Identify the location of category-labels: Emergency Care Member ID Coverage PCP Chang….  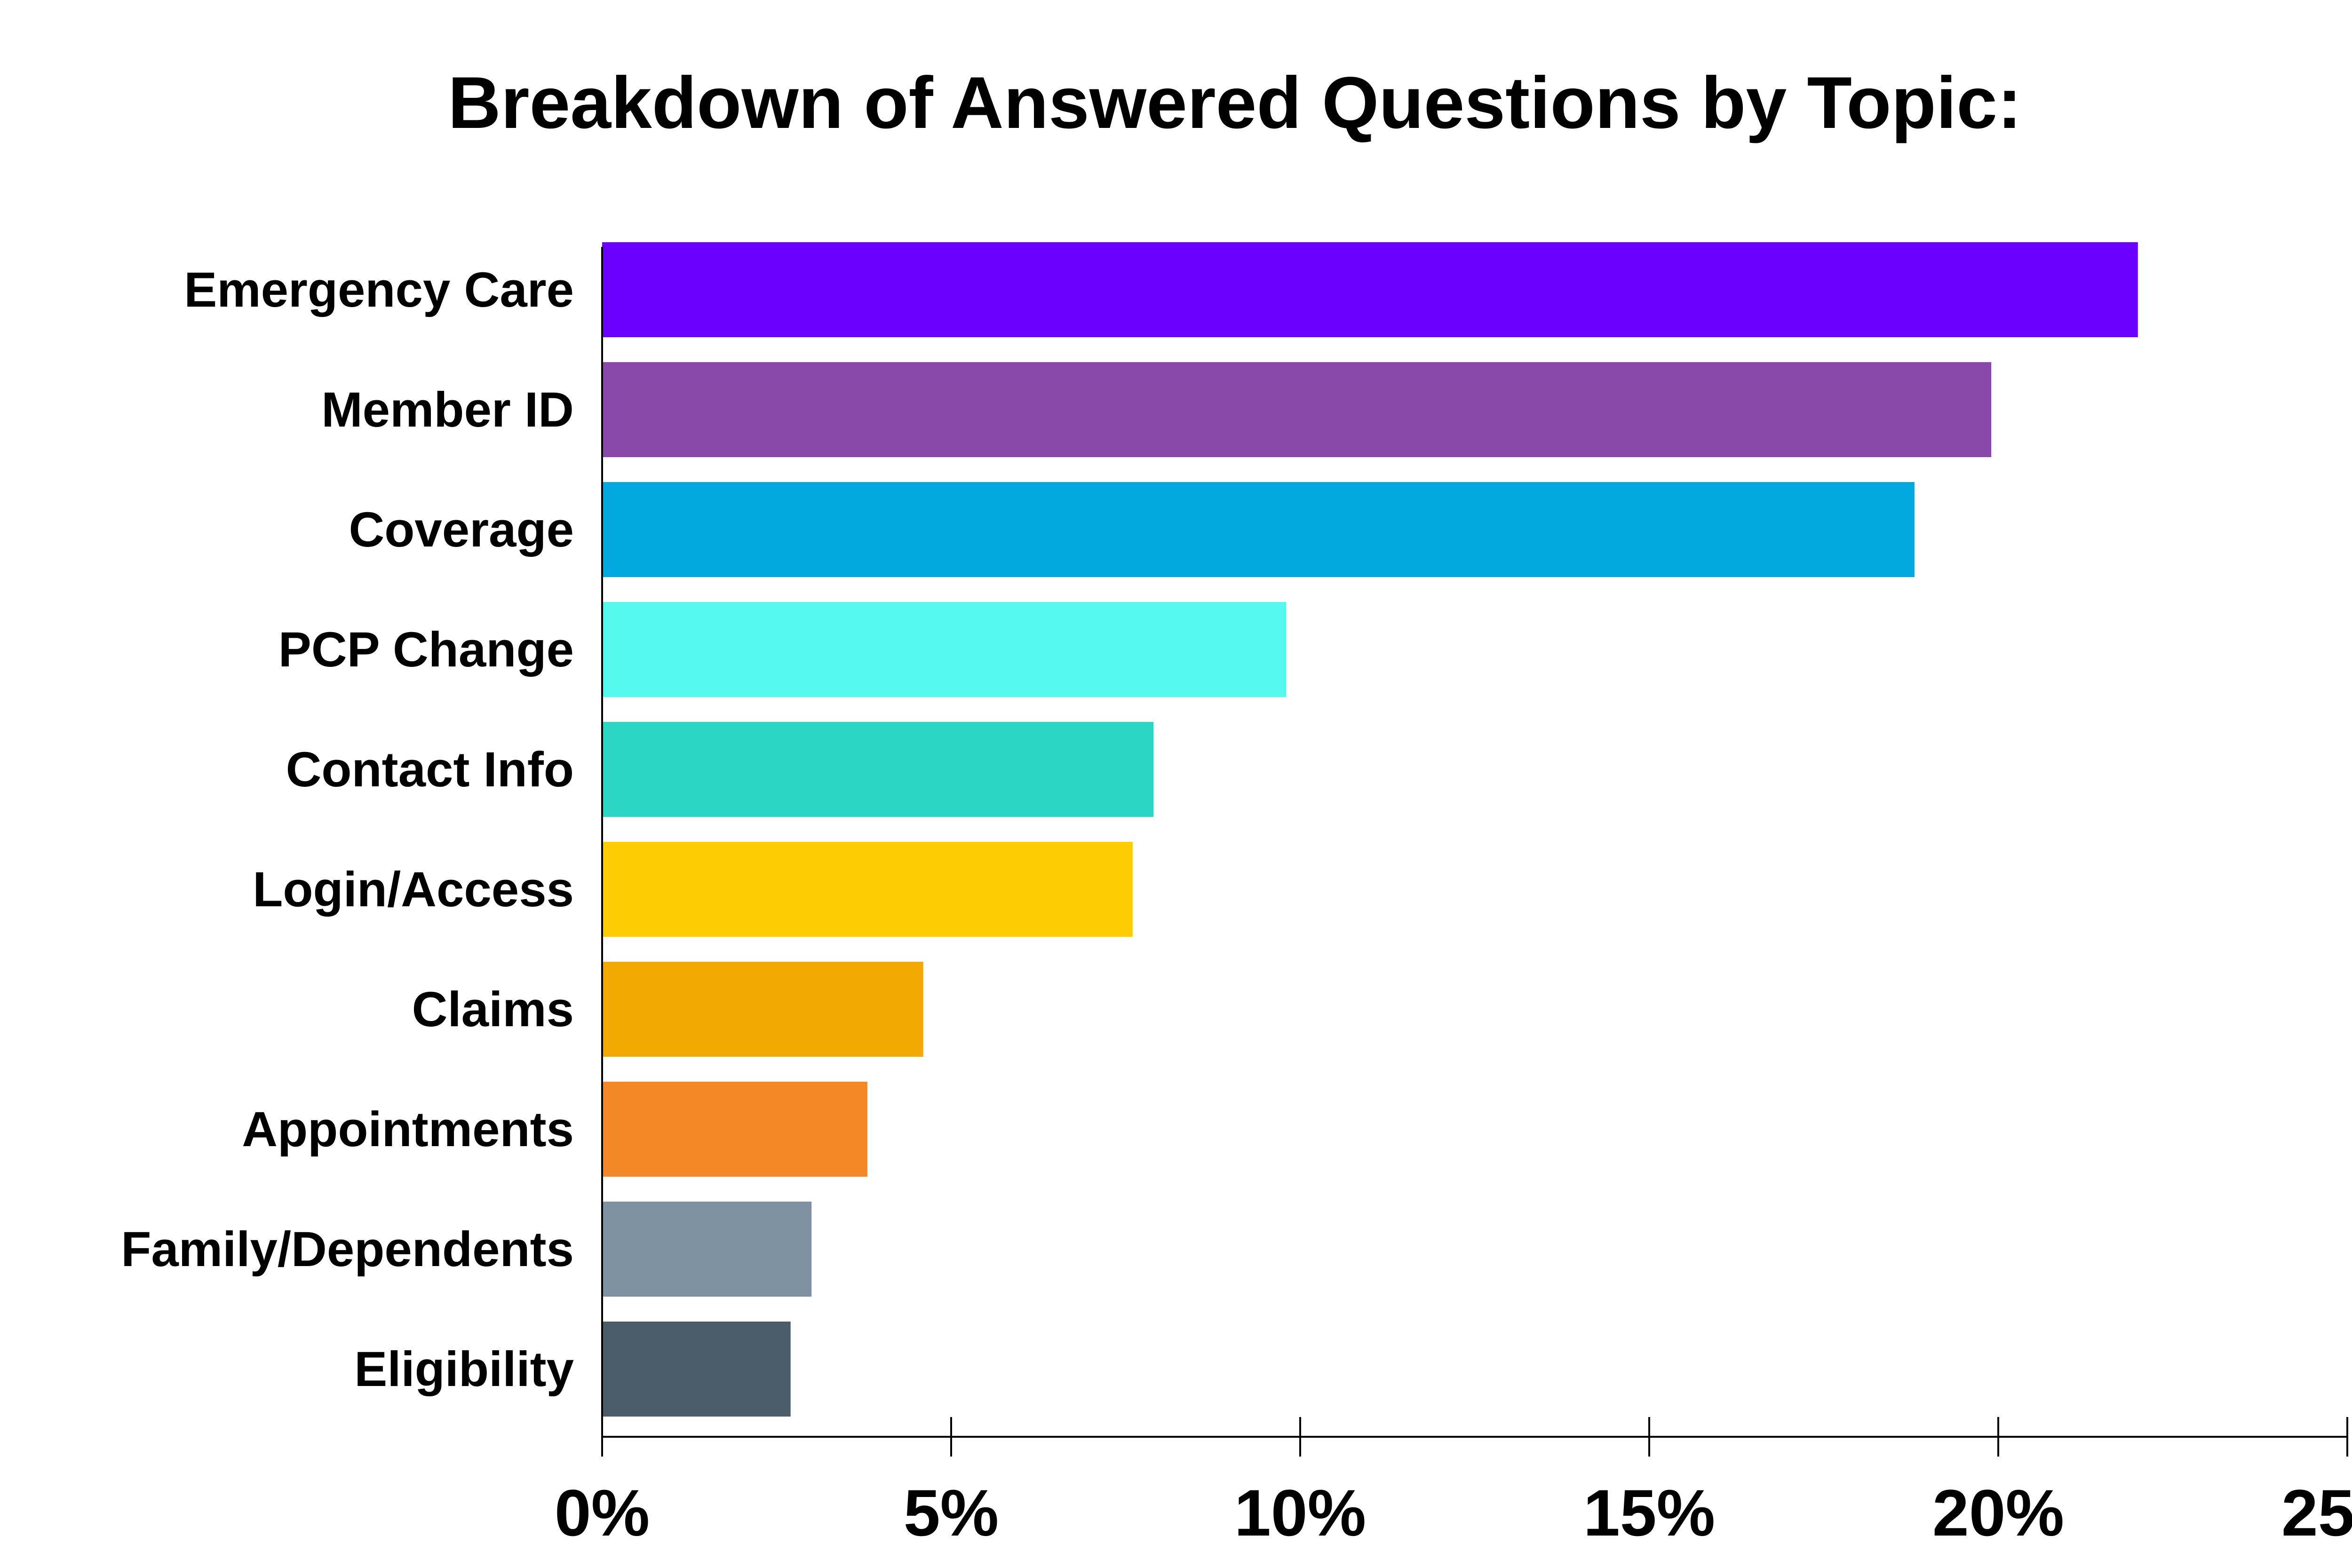
(347, 829).